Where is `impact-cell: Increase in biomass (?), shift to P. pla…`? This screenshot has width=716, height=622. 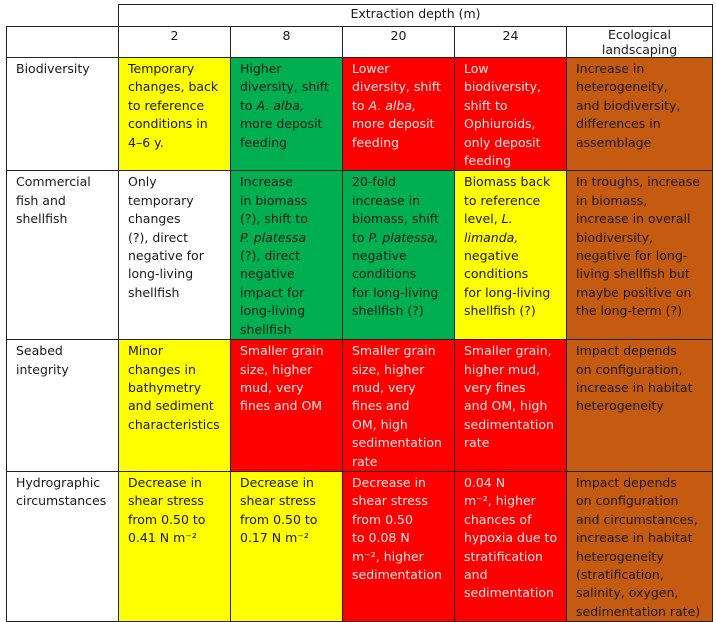 impact-cell: Increase in biomass (?), shift to P. pla… is located at coordinates (286, 255).